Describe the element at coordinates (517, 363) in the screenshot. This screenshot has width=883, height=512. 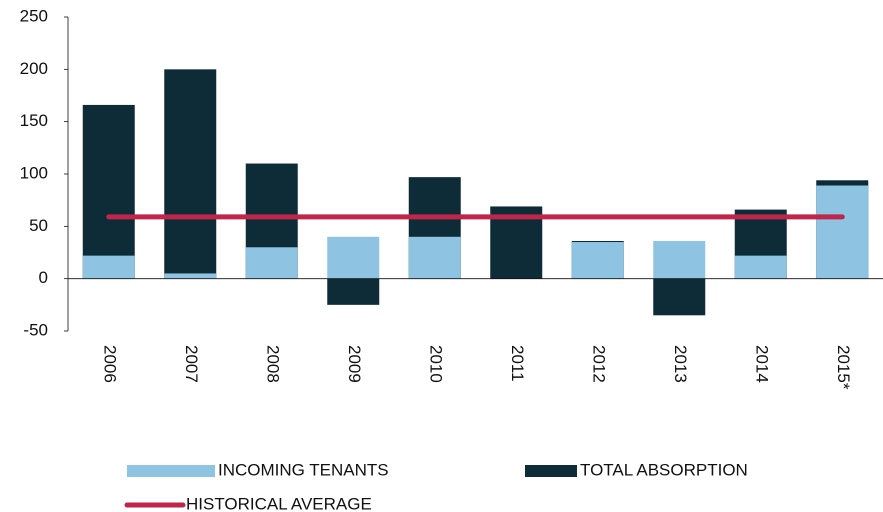
I see `x-tick-label: 2011` at that location.